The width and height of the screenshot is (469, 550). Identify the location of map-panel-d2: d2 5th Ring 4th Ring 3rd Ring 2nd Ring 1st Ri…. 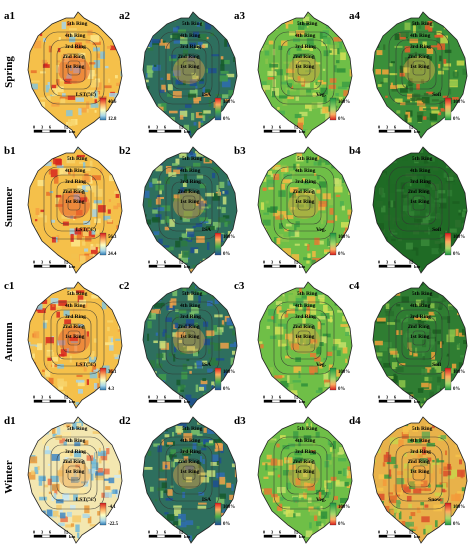
(178, 479).